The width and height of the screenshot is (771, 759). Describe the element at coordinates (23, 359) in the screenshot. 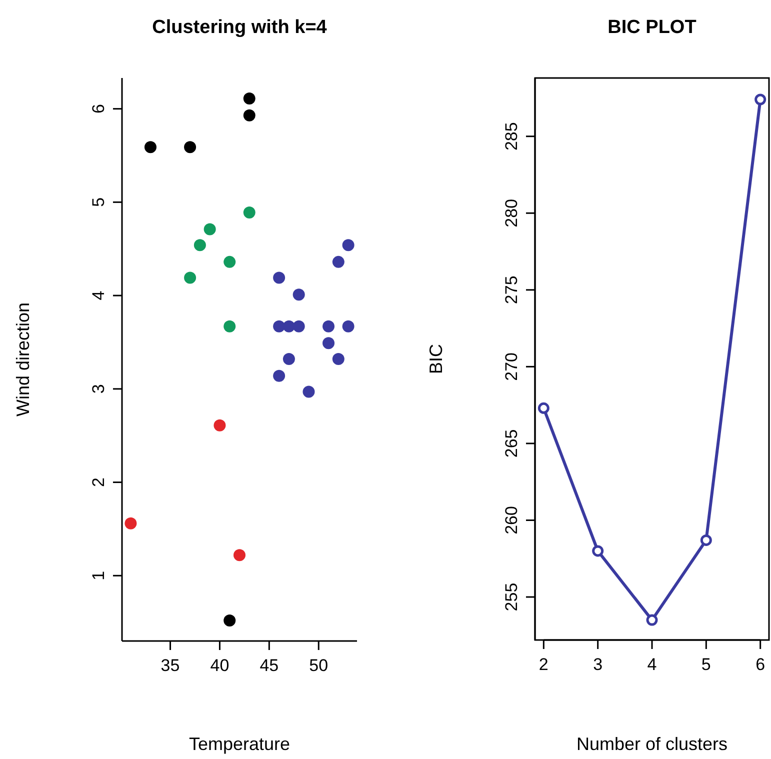

I see `y-axis-title: Wind direction` at that location.